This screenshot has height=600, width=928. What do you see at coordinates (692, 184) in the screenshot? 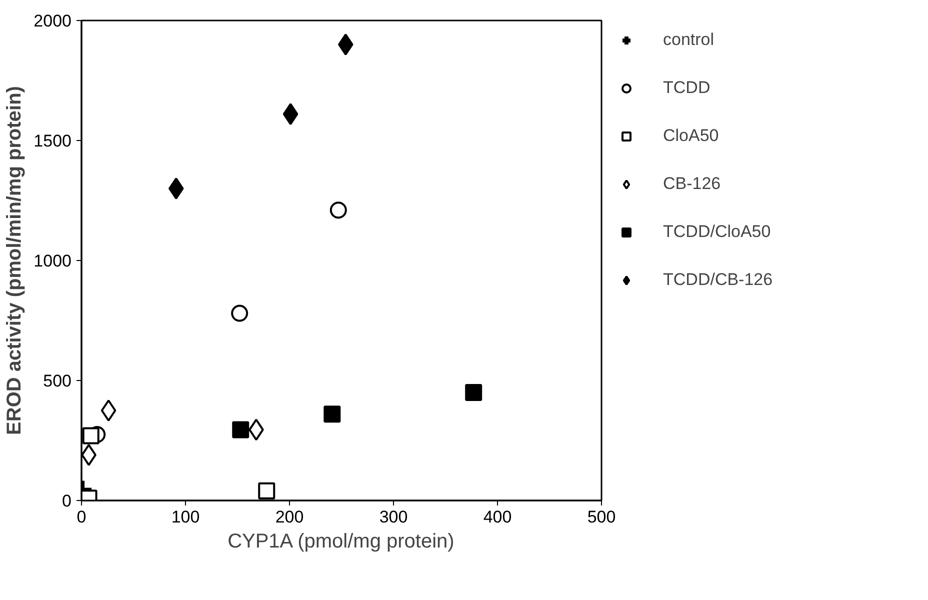
I see `legend-label: CB-126` at bounding box center [692, 184].